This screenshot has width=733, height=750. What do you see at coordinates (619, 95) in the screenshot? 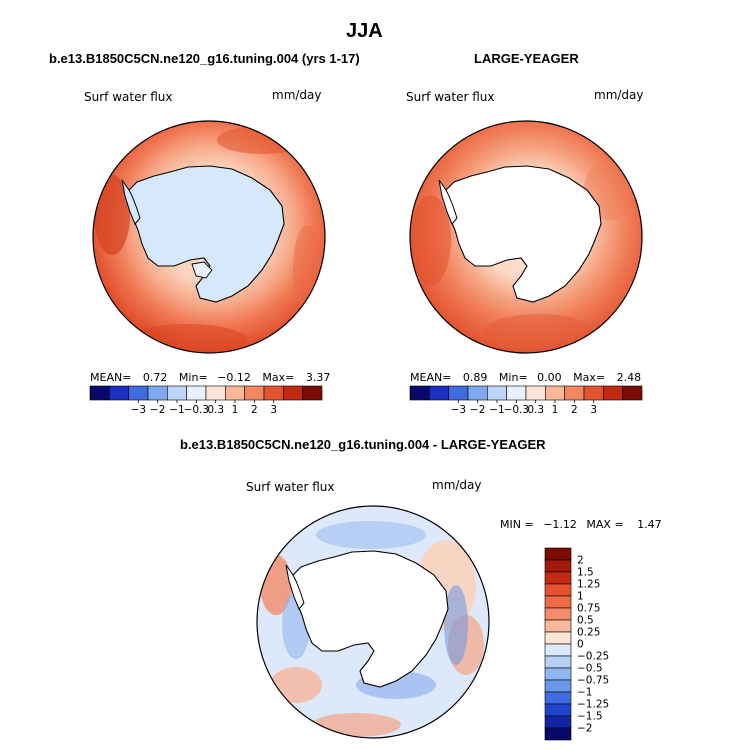
I see `units-label-obs: mm/day` at bounding box center [619, 95].